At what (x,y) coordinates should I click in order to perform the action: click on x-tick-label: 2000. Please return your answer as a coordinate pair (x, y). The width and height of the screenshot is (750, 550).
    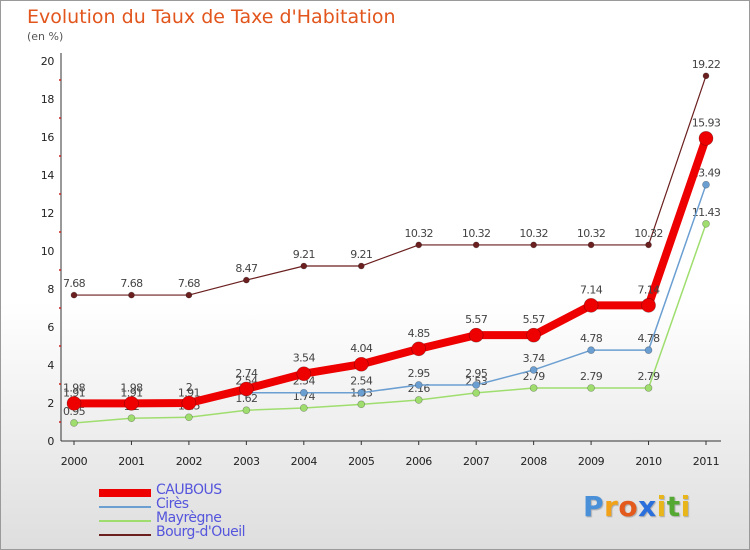
    Looking at the image, I should click on (74, 461).